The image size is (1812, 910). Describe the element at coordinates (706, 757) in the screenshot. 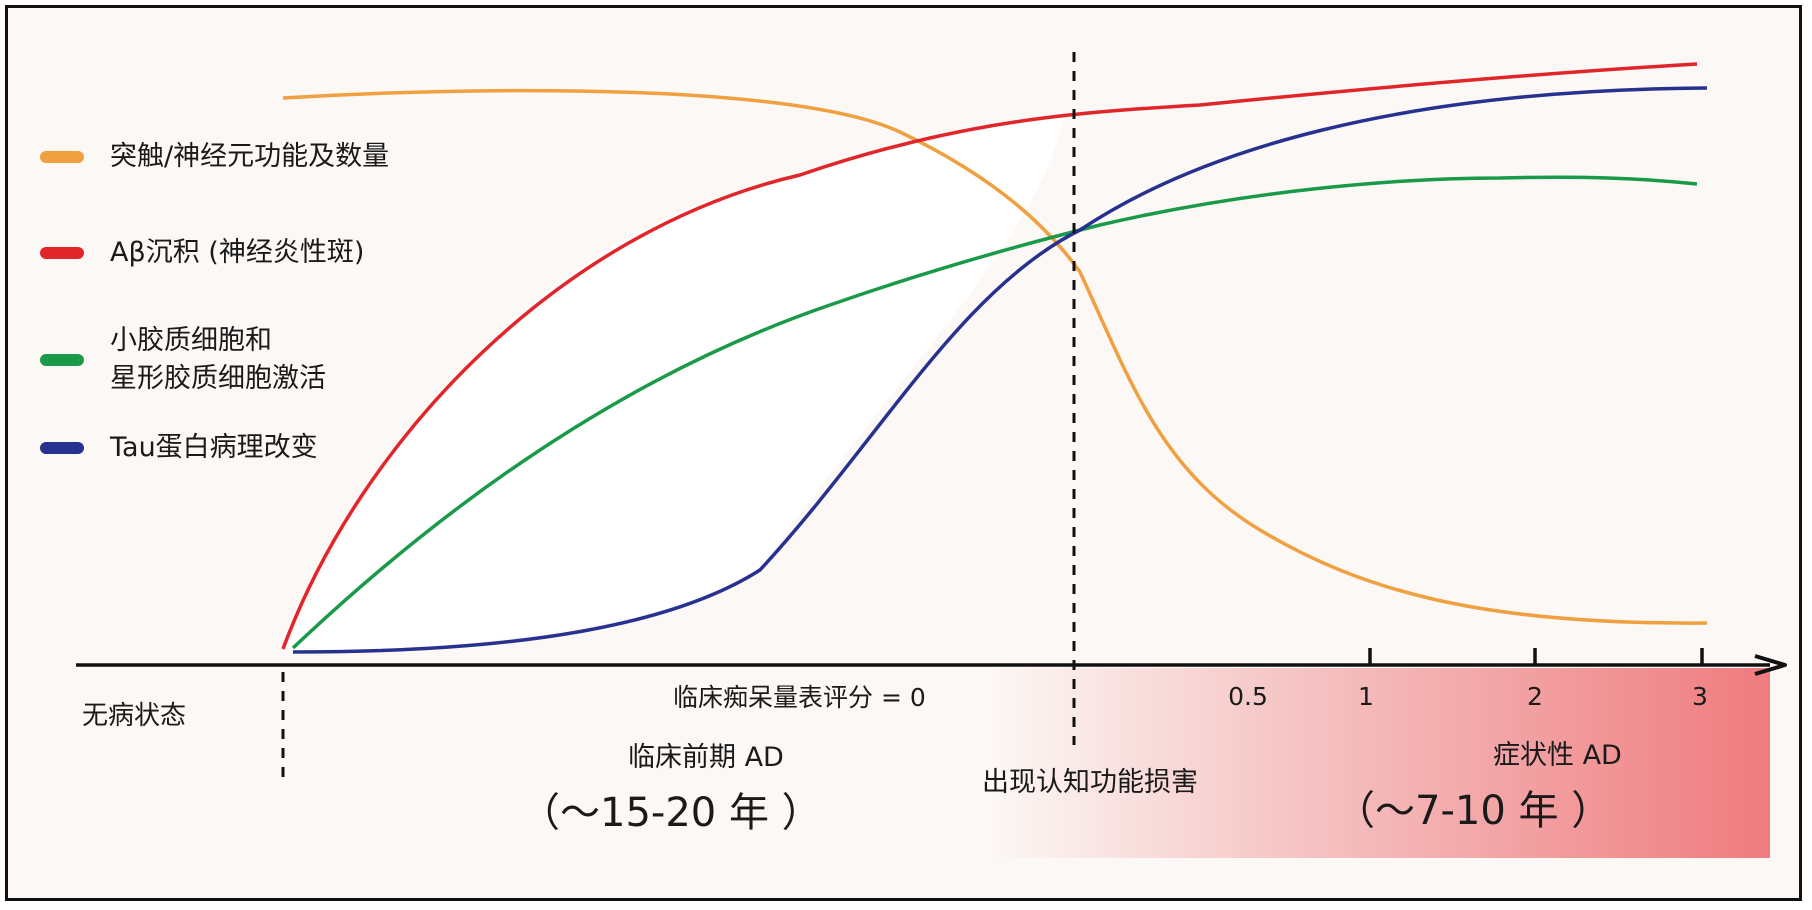

I see `preclinical-phase-label: 临床前期 AD` at that location.